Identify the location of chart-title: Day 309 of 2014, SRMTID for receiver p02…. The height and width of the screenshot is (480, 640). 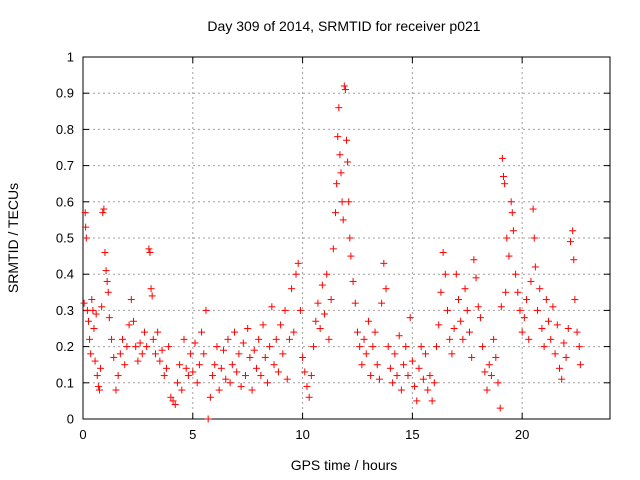
(343, 26).